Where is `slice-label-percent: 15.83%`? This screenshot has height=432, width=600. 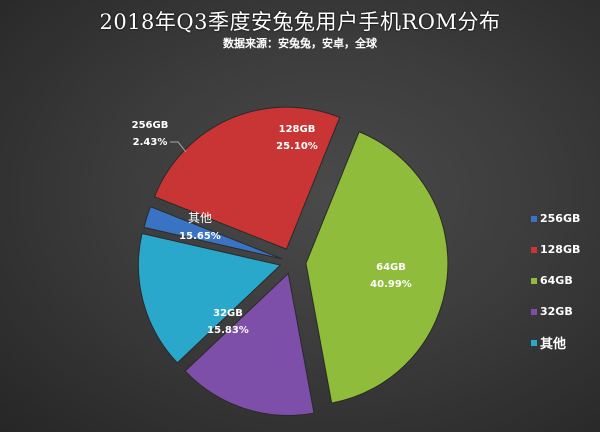 slice-label-percent: 15.83% is located at coordinates (228, 330).